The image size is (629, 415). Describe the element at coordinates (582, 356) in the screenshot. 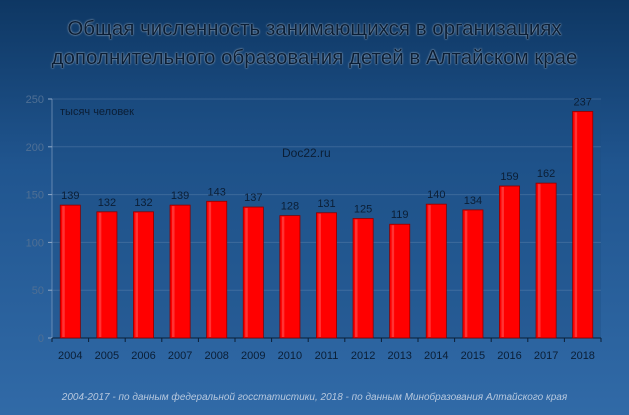

I see `x-tick-label: 2018` at that location.